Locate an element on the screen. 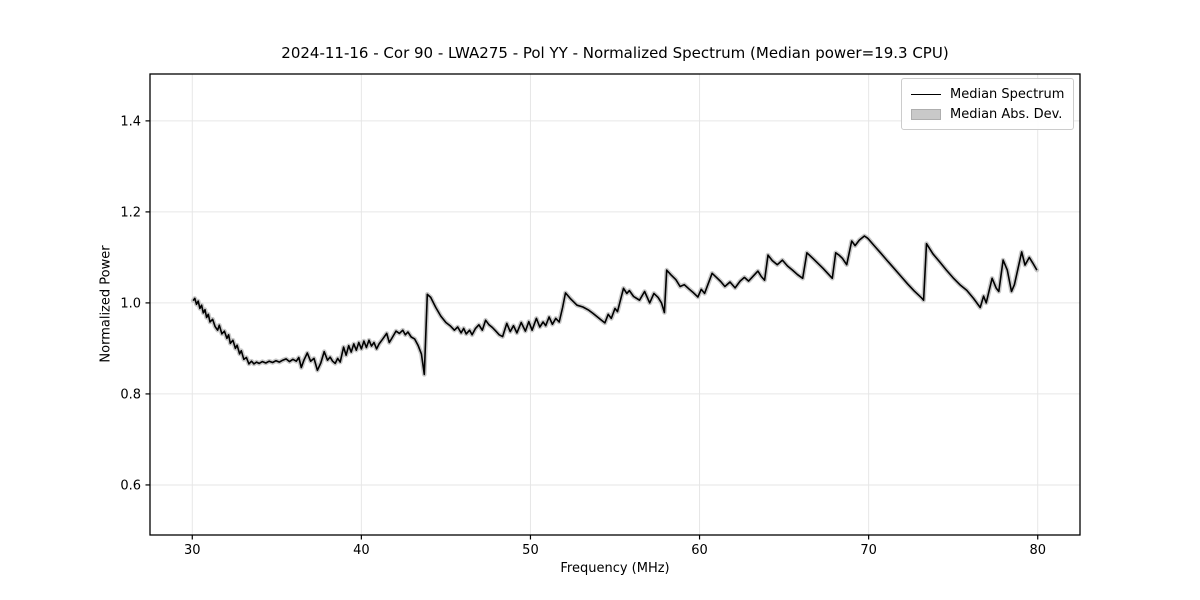  legend-label: Median Spectrum is located at coordinates (1007, 94).